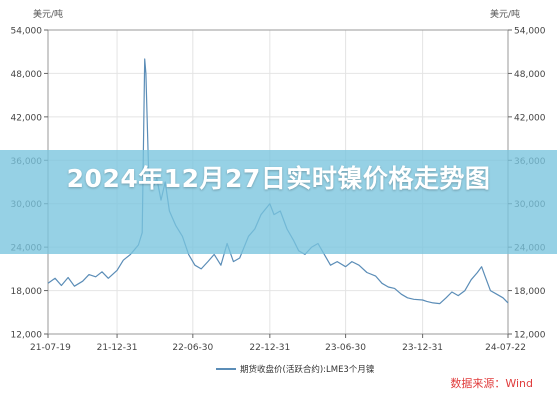 This screenshot has width=557, height=400. What do you see at coordinates (27, 75) in the screenshot?
I see `y-tick-label-left: 48,000` at bounding box center [27, 75].